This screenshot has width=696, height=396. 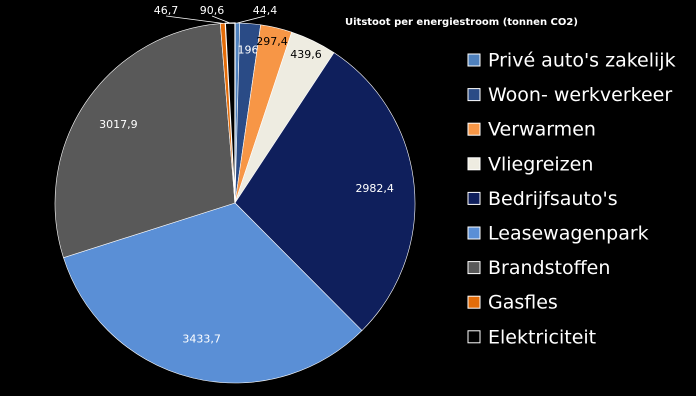 What do you see at coordinates (265, 10) in the screenshot?
I see `data-label: 44,4` at bounding box center [265, 10].